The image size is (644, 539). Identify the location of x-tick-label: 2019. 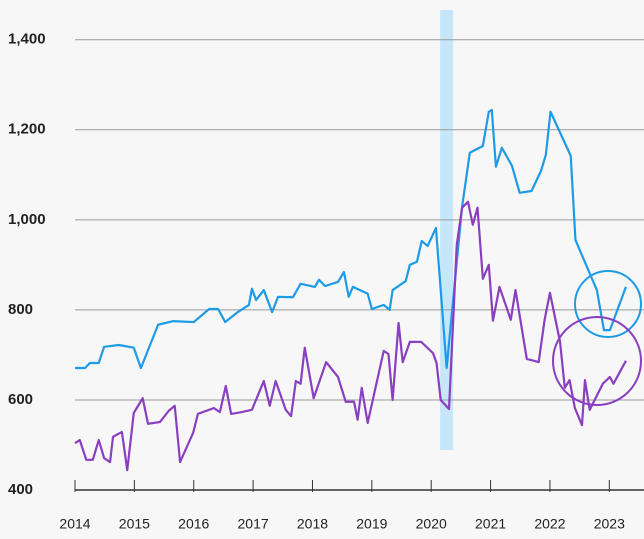
(371, 524).